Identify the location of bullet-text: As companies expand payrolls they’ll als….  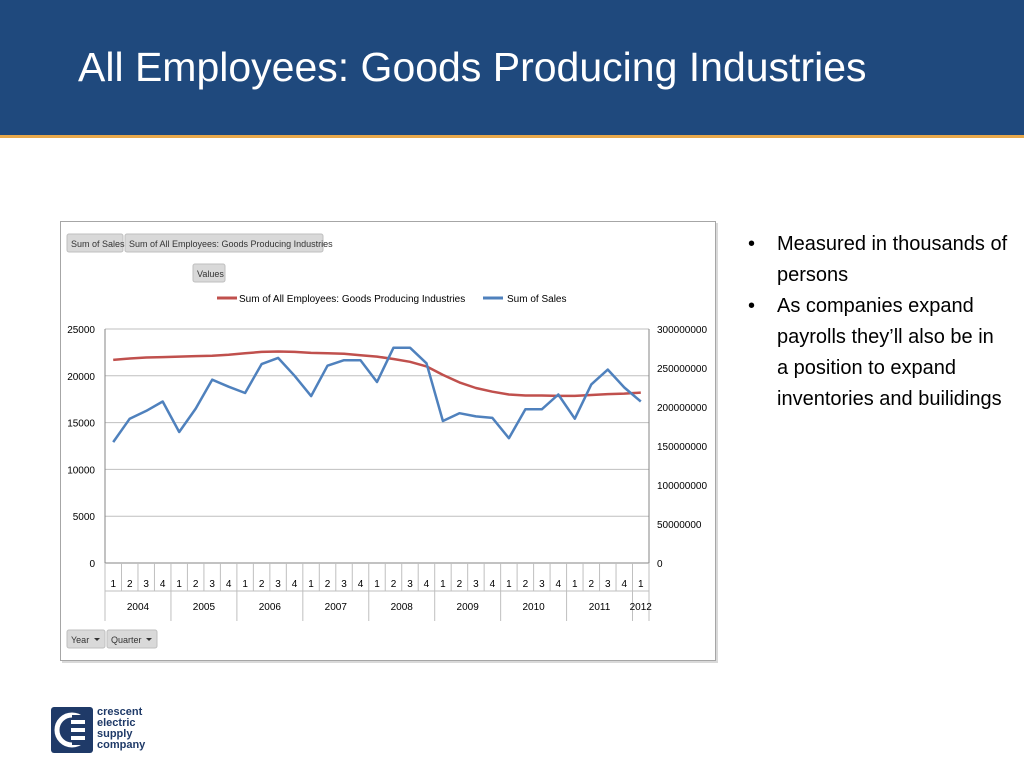
(889, 352).